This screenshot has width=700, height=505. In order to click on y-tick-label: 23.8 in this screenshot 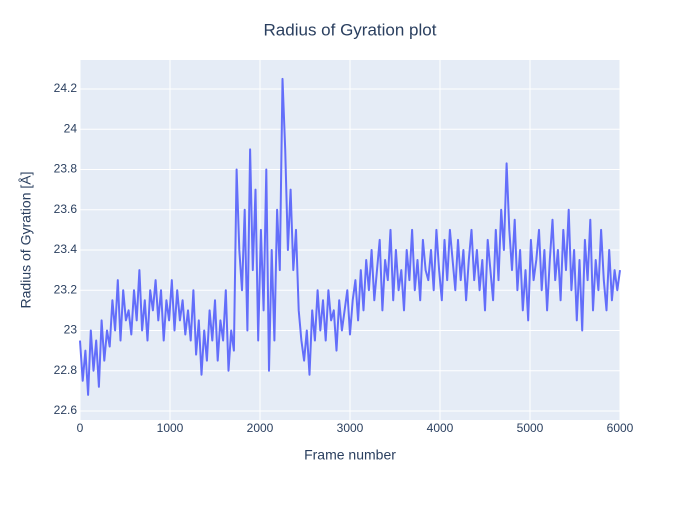, I will do `click(66, 169)`.